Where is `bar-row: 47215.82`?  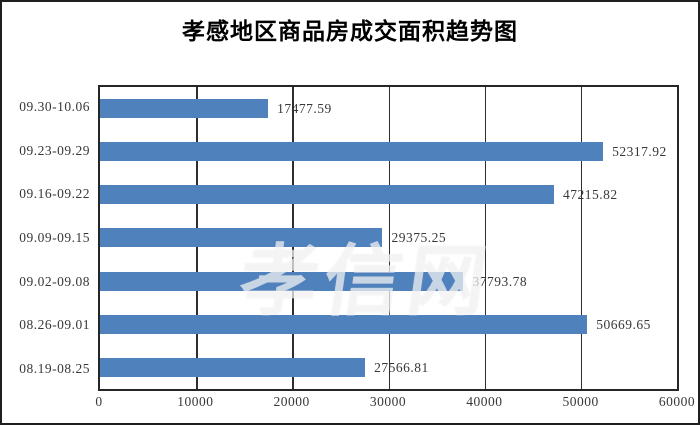 bar-row: 47215.82 is located at coordinates (388, 194).